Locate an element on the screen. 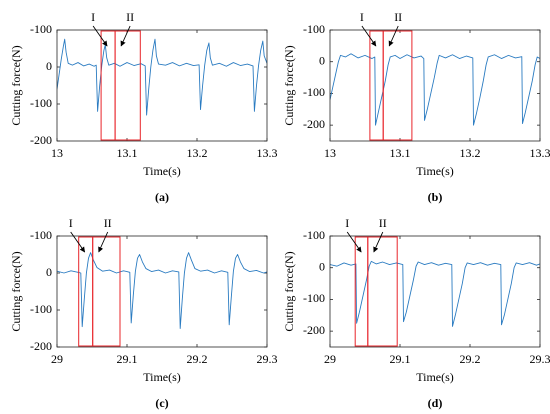 The height and width of the screenshot is (414, 550). panel-label: (a) is located at coordinates (162, 197).